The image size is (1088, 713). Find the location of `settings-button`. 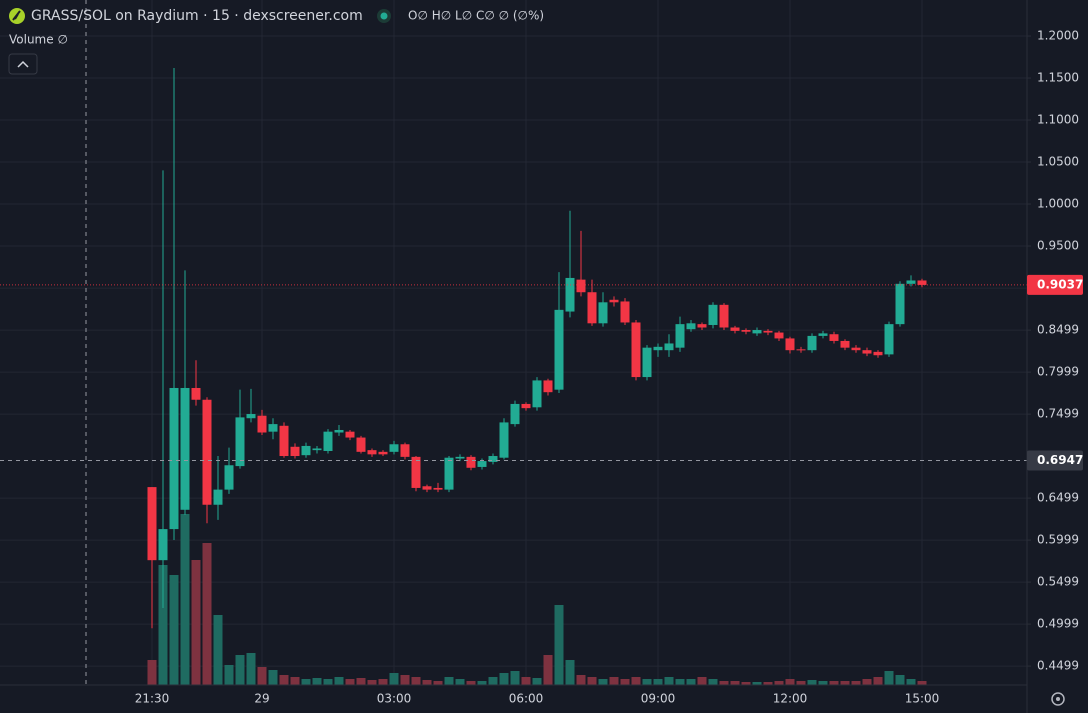

settings-button is located at coordinates (1058, 699).